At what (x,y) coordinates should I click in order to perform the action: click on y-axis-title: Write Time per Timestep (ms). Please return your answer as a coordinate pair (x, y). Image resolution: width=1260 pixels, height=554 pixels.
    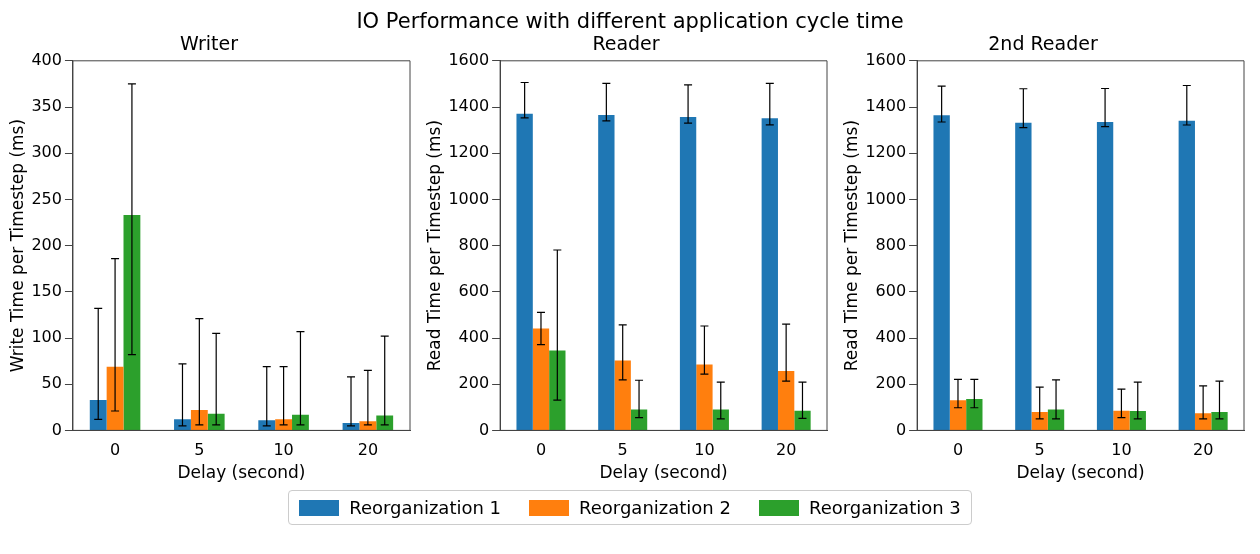
    Looking at the image, I should click on (16, 245).